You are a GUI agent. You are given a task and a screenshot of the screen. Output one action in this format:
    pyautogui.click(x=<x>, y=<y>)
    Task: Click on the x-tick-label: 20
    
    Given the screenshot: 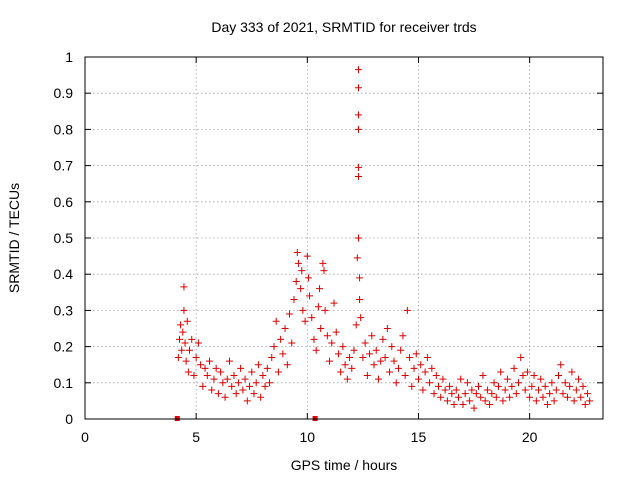 What is the action you would take?
    pyautogui.click(x=530, y=437)
    